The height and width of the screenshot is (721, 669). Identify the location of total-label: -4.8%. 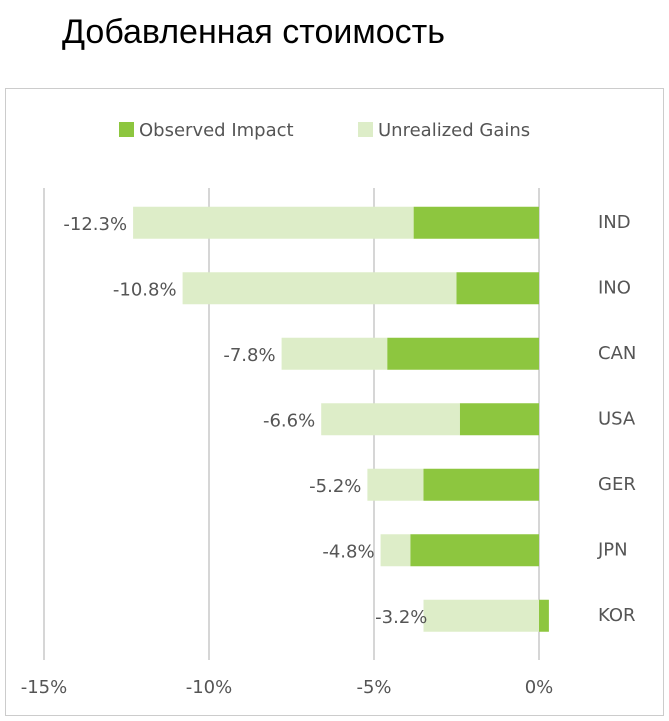
(348, 551).